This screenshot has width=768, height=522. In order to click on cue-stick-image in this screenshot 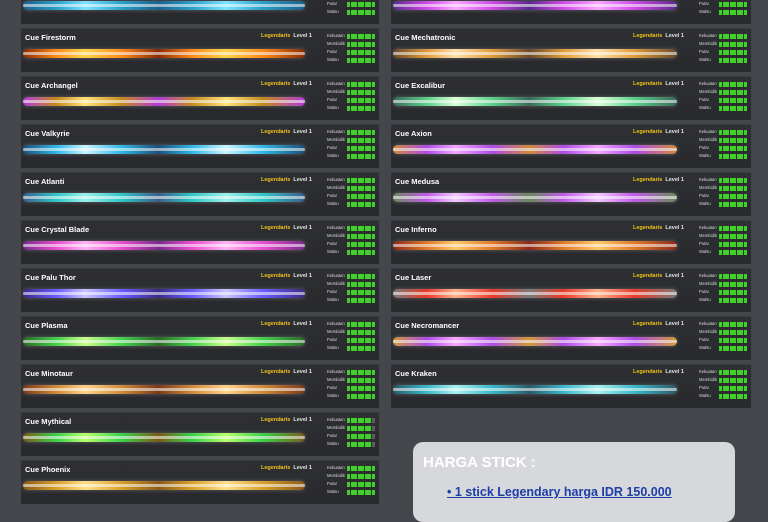, I will do `click(535, 293)`.